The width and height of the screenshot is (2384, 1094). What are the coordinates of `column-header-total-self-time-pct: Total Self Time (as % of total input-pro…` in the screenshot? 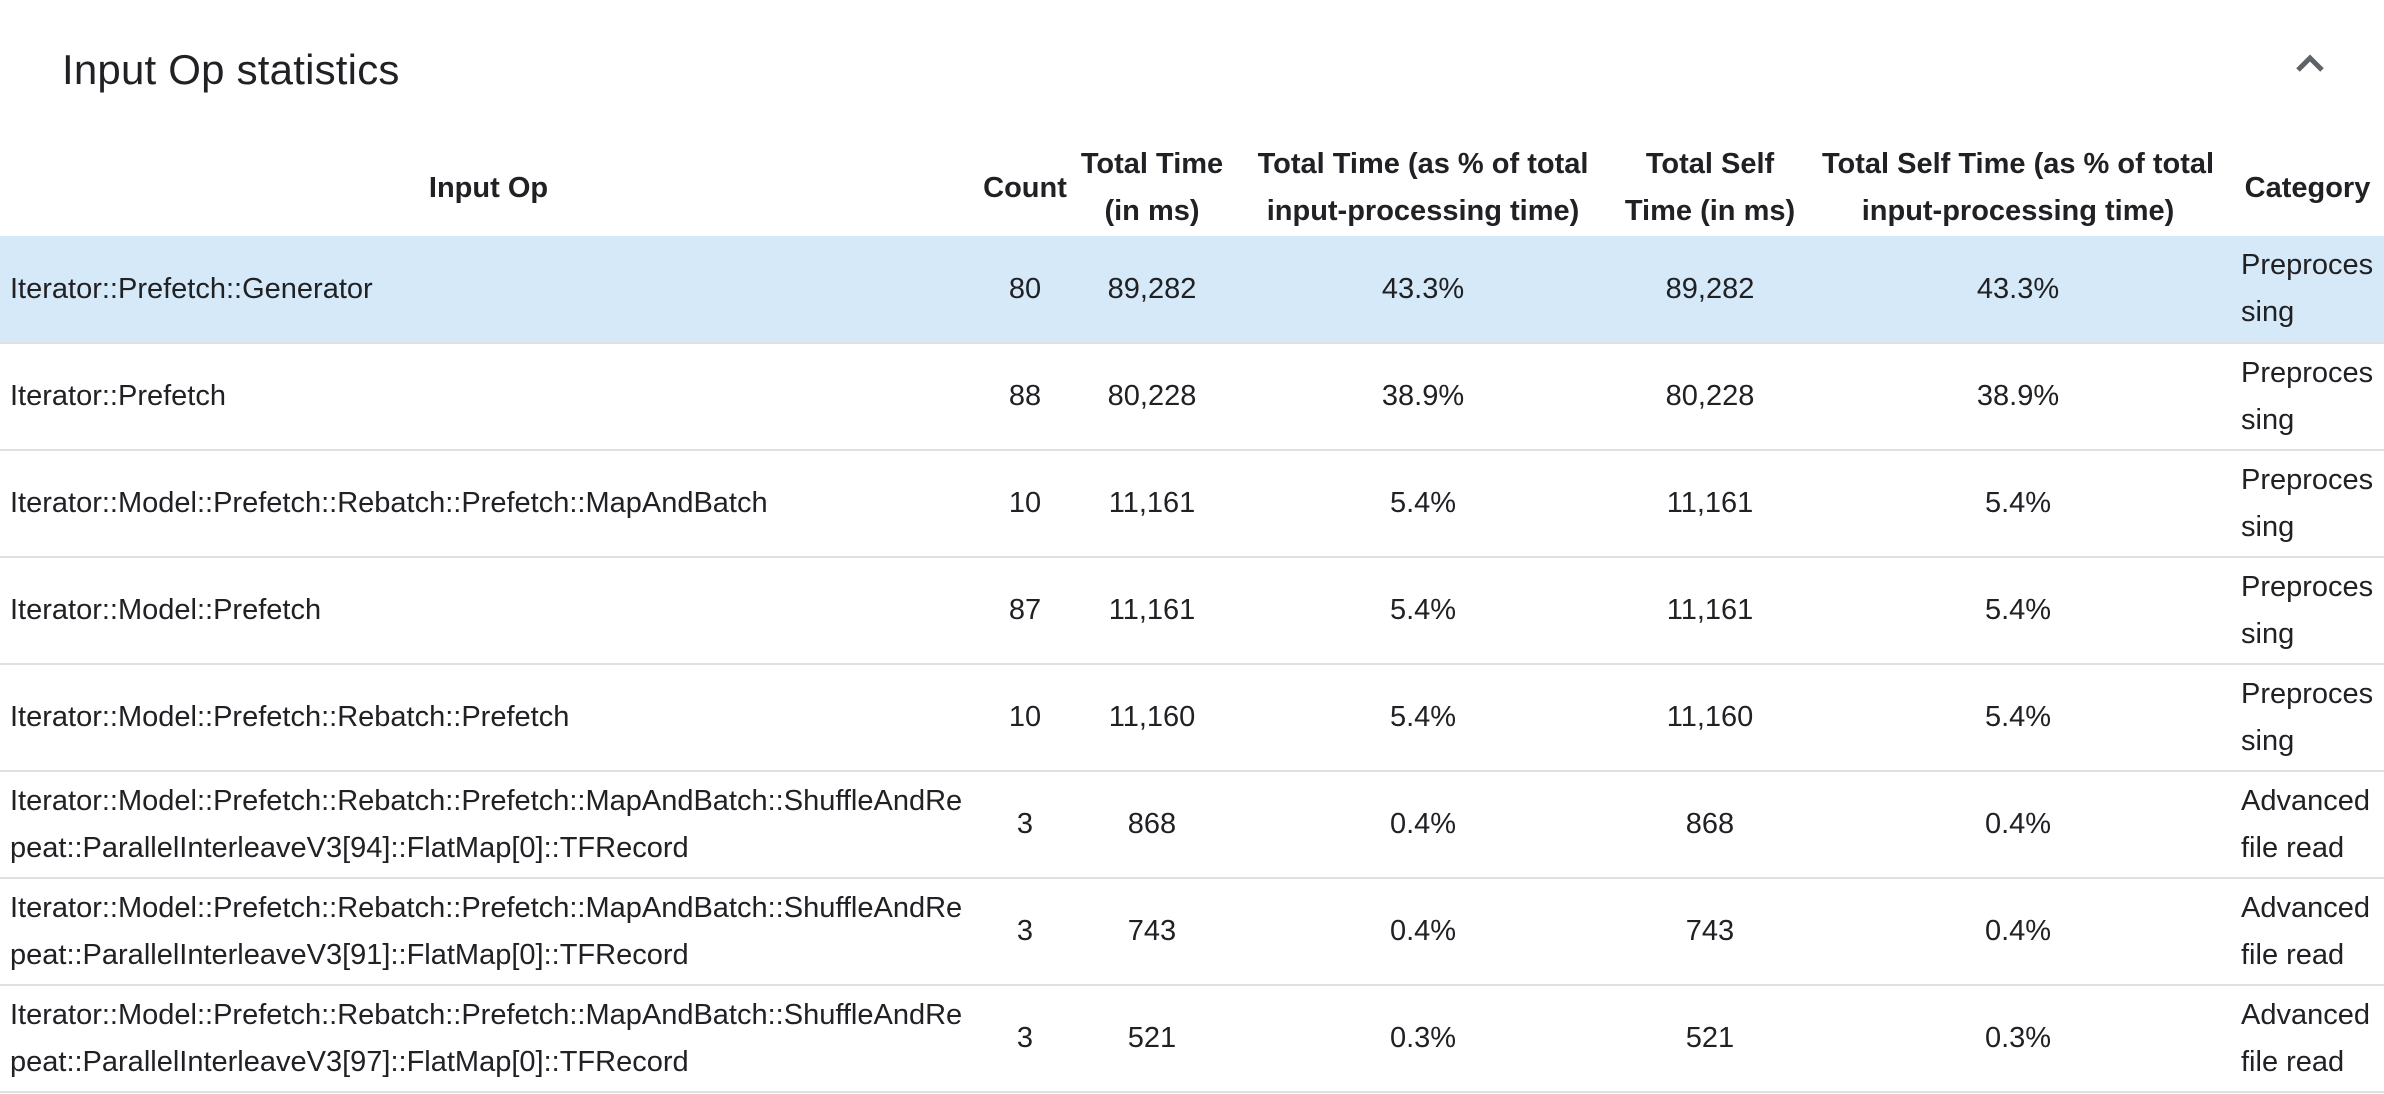 It's located at (2018, 187).